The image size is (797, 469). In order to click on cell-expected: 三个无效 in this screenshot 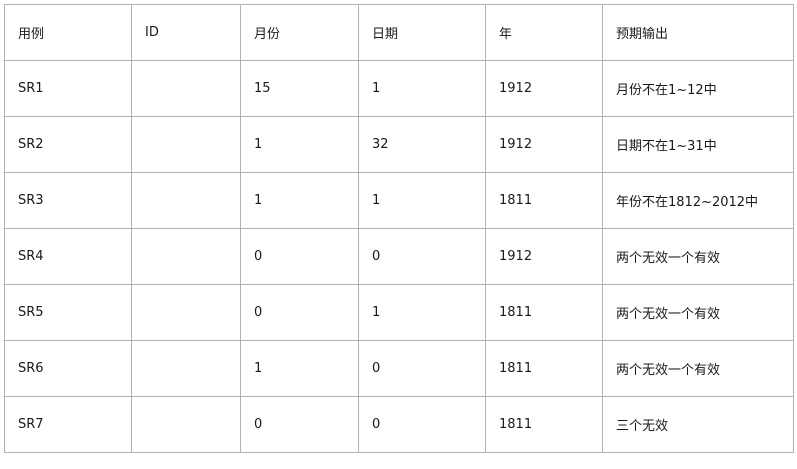, I will do `click(698, 424)`.